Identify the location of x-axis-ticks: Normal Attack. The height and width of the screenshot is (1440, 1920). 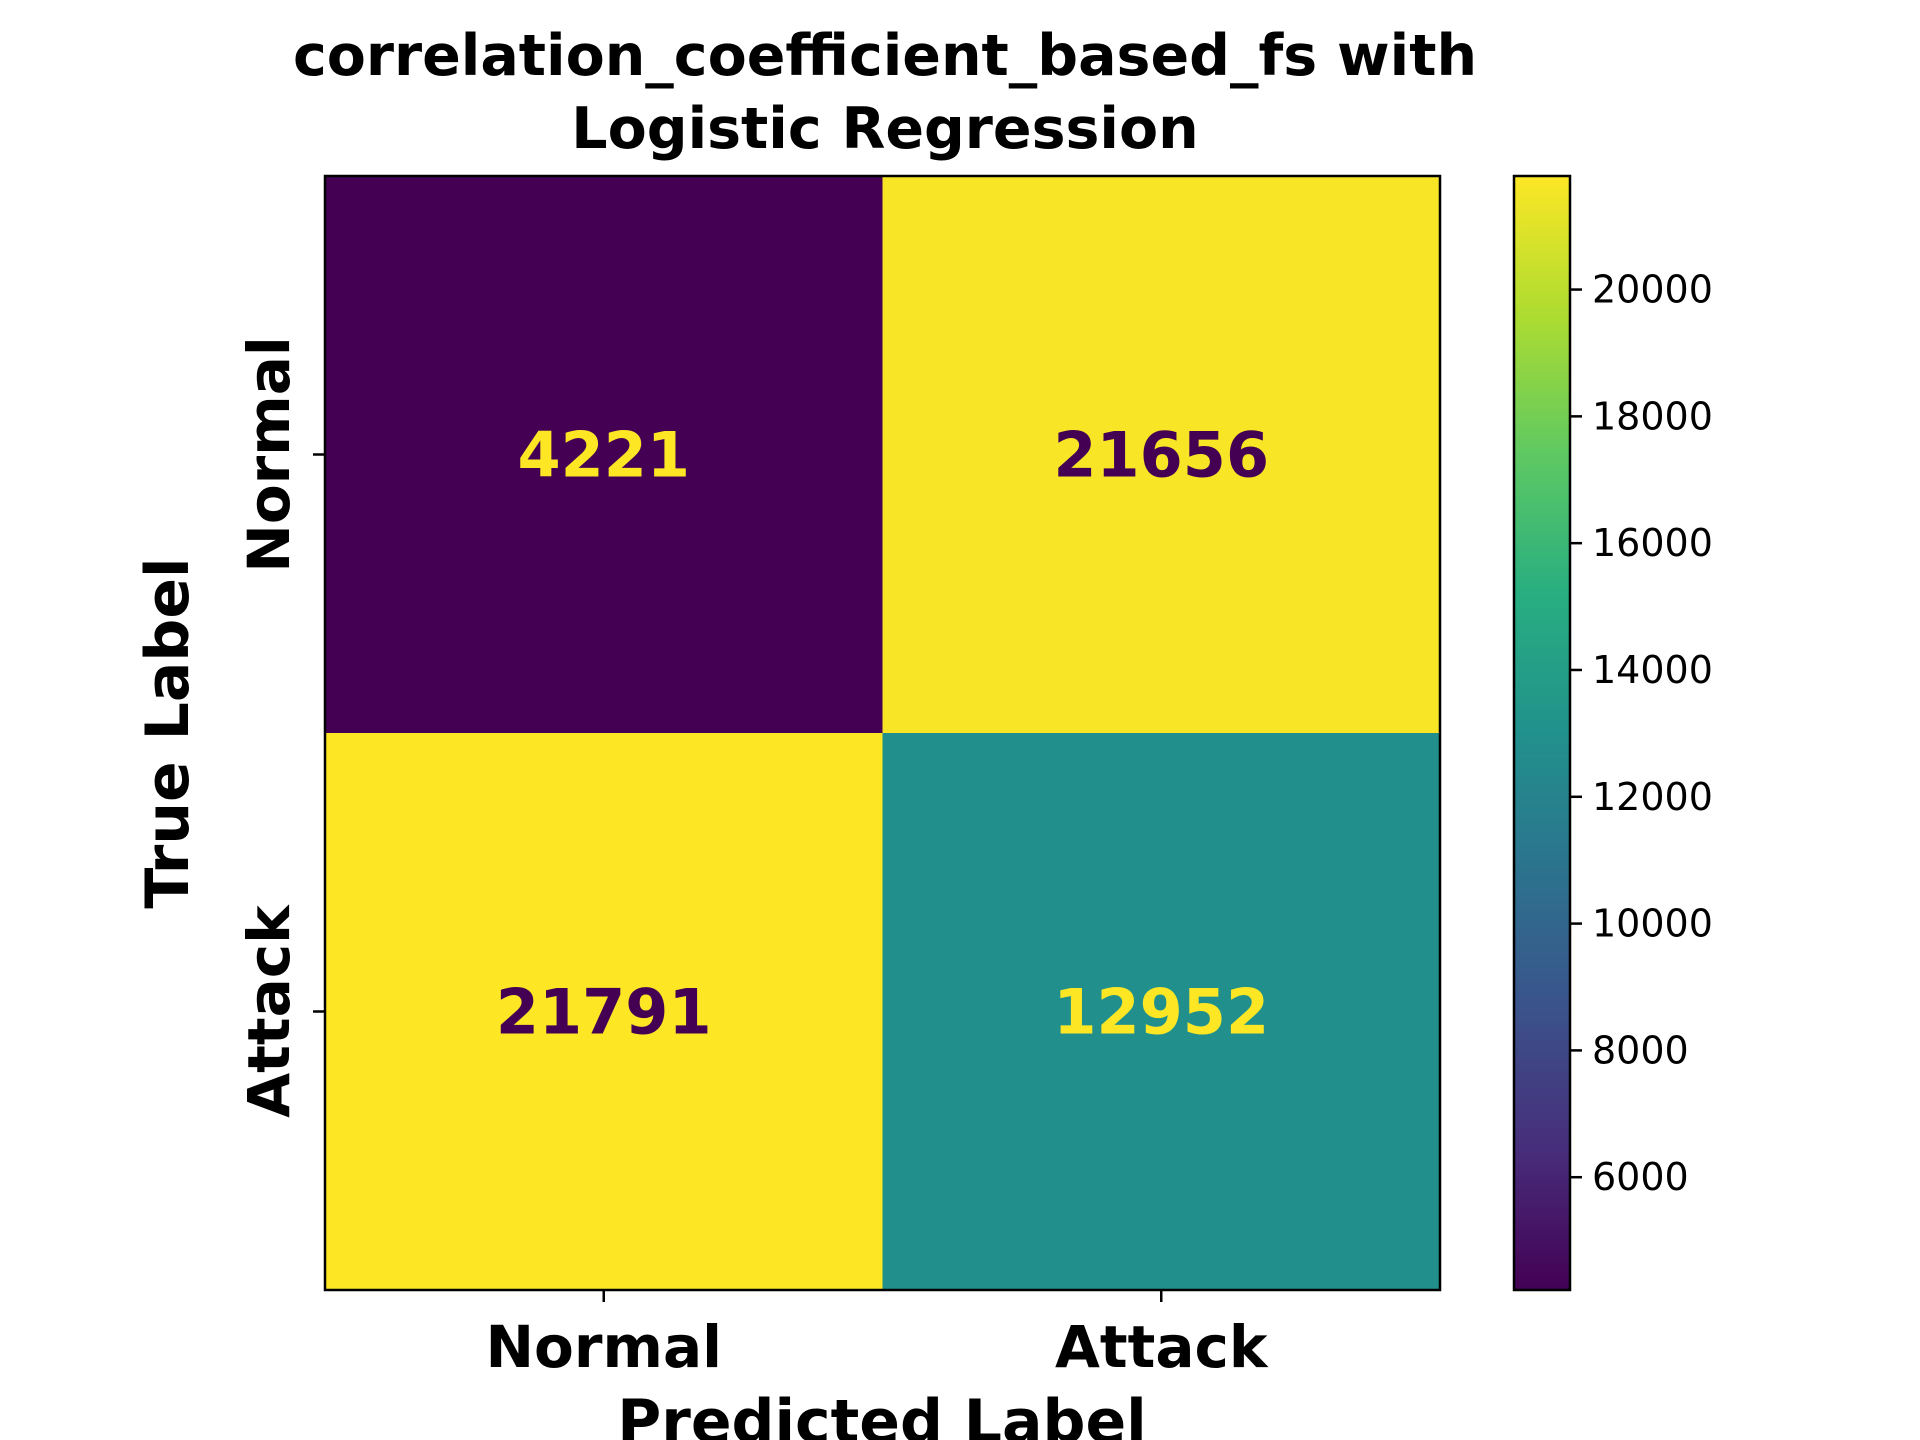
(877, 1335).